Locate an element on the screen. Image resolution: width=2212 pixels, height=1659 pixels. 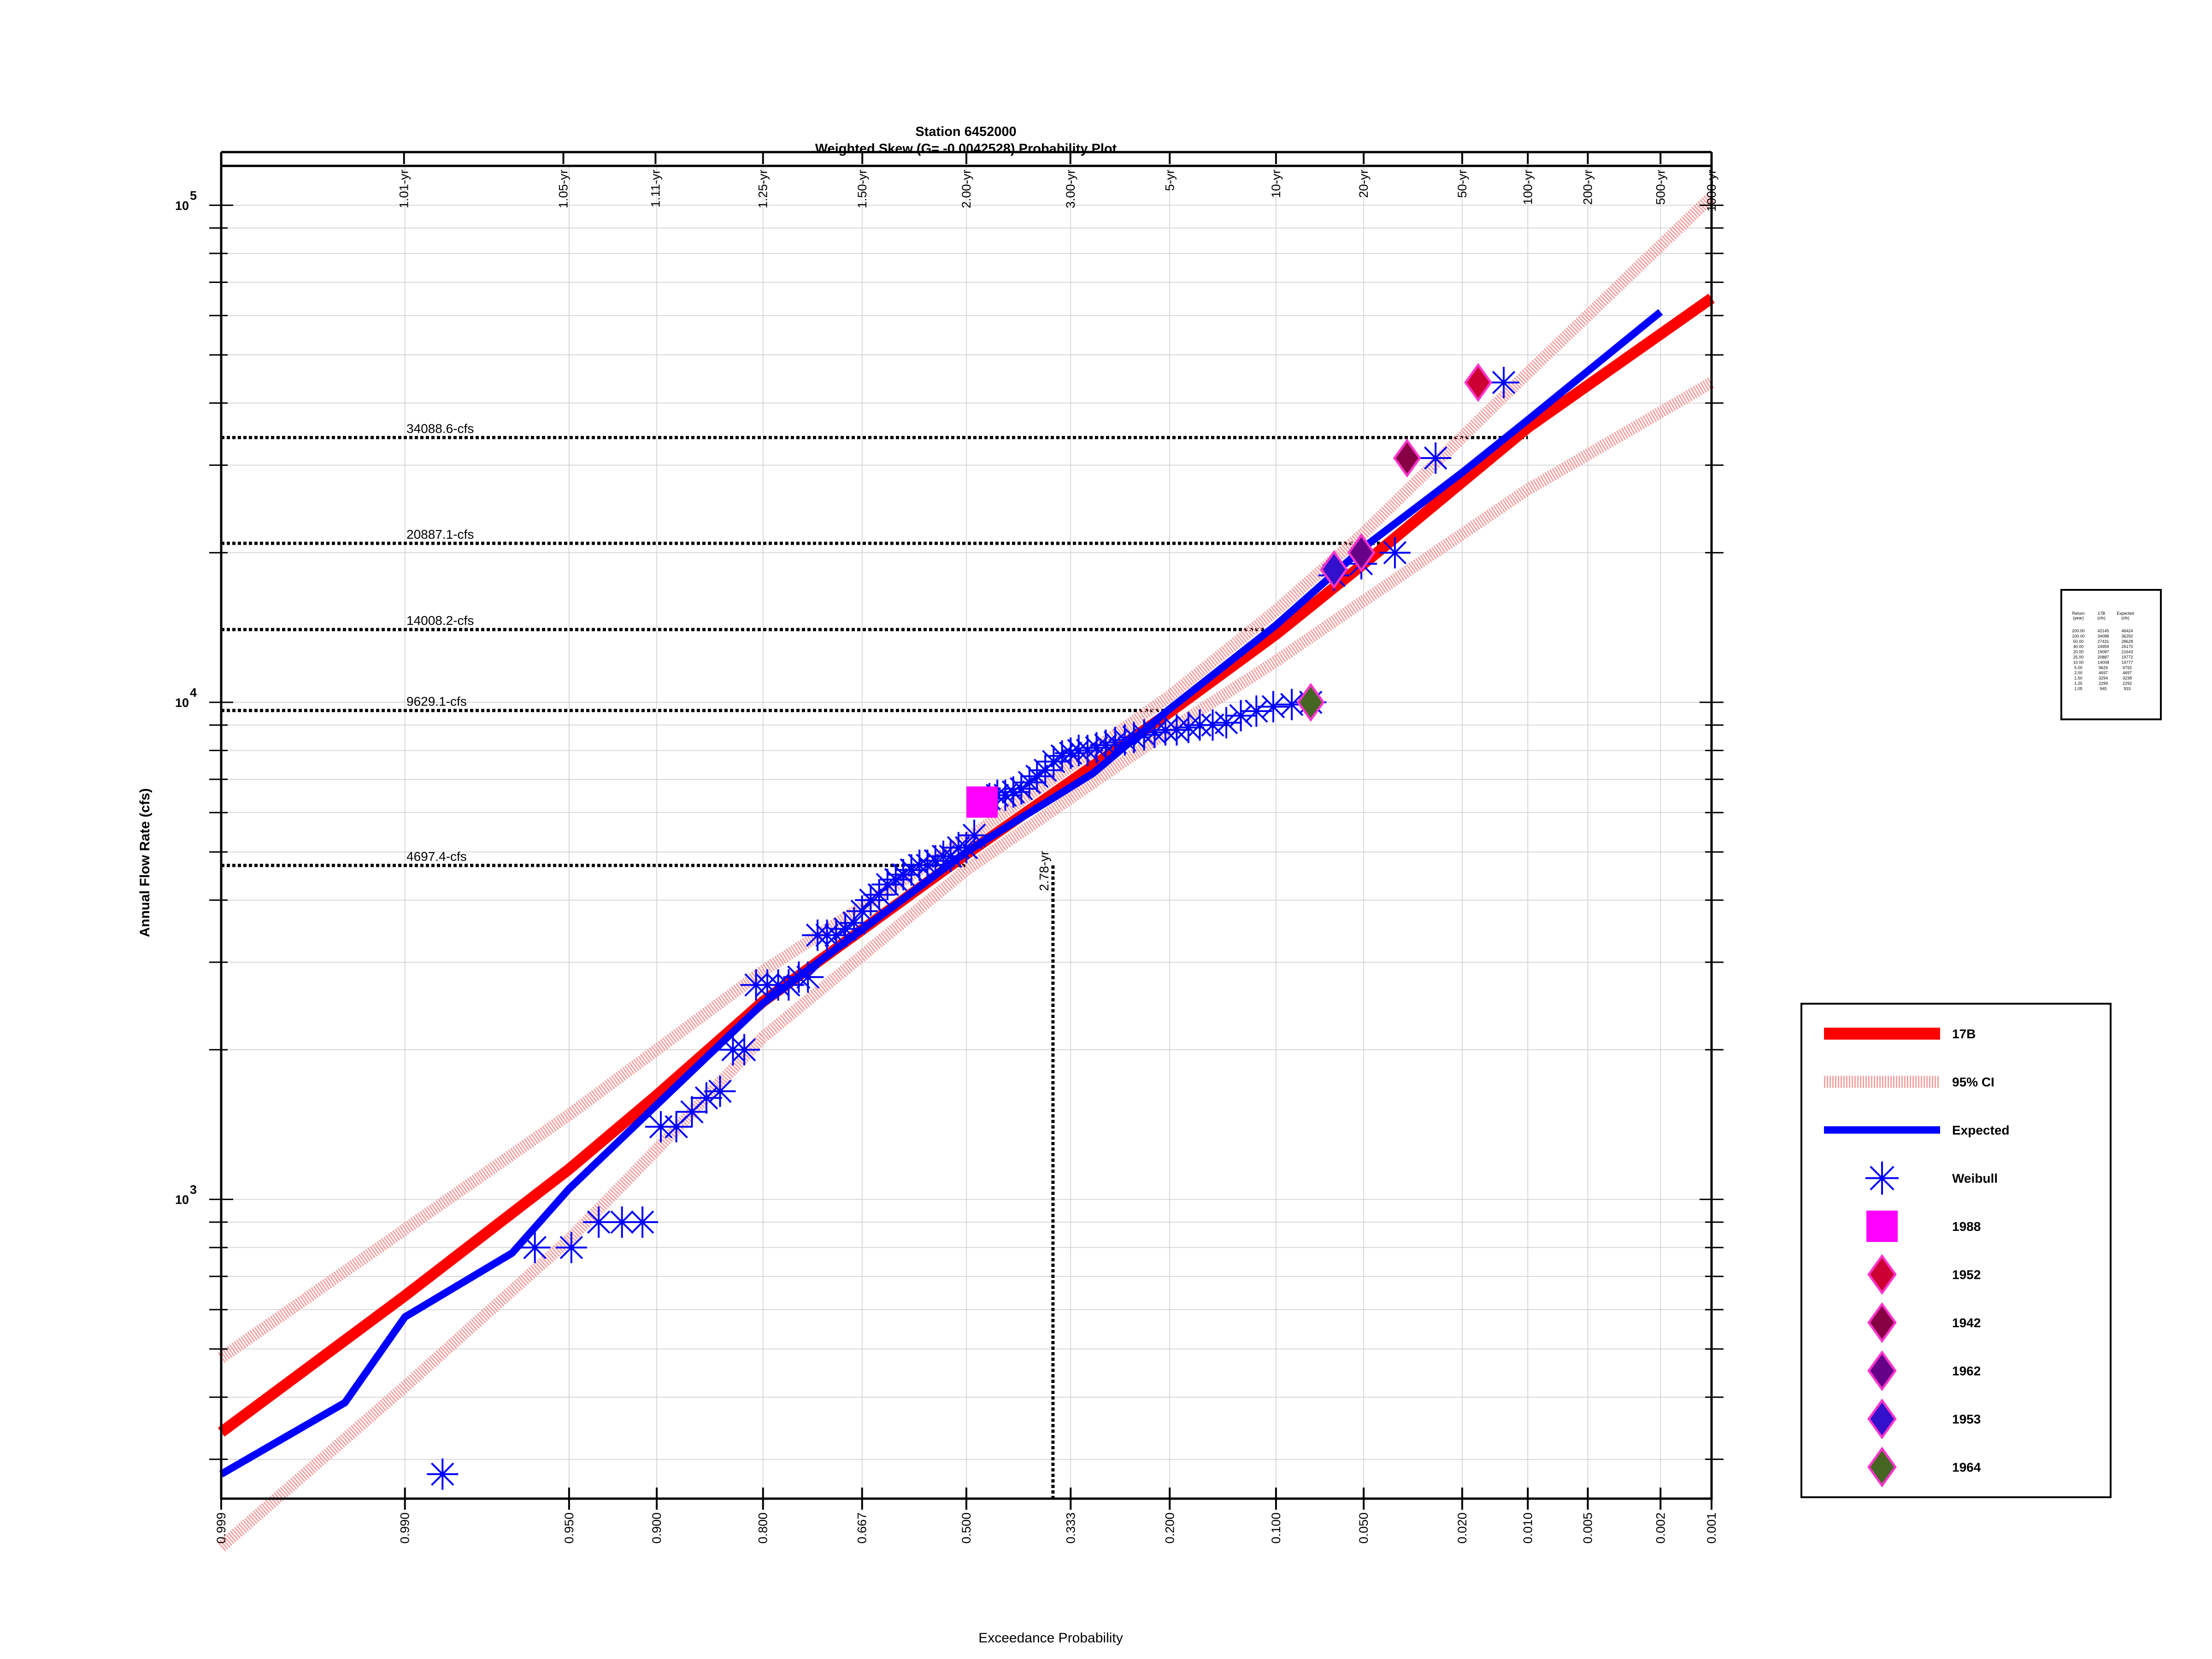
x-tick-label: 0.500 is located at coordinates (966, 1528).